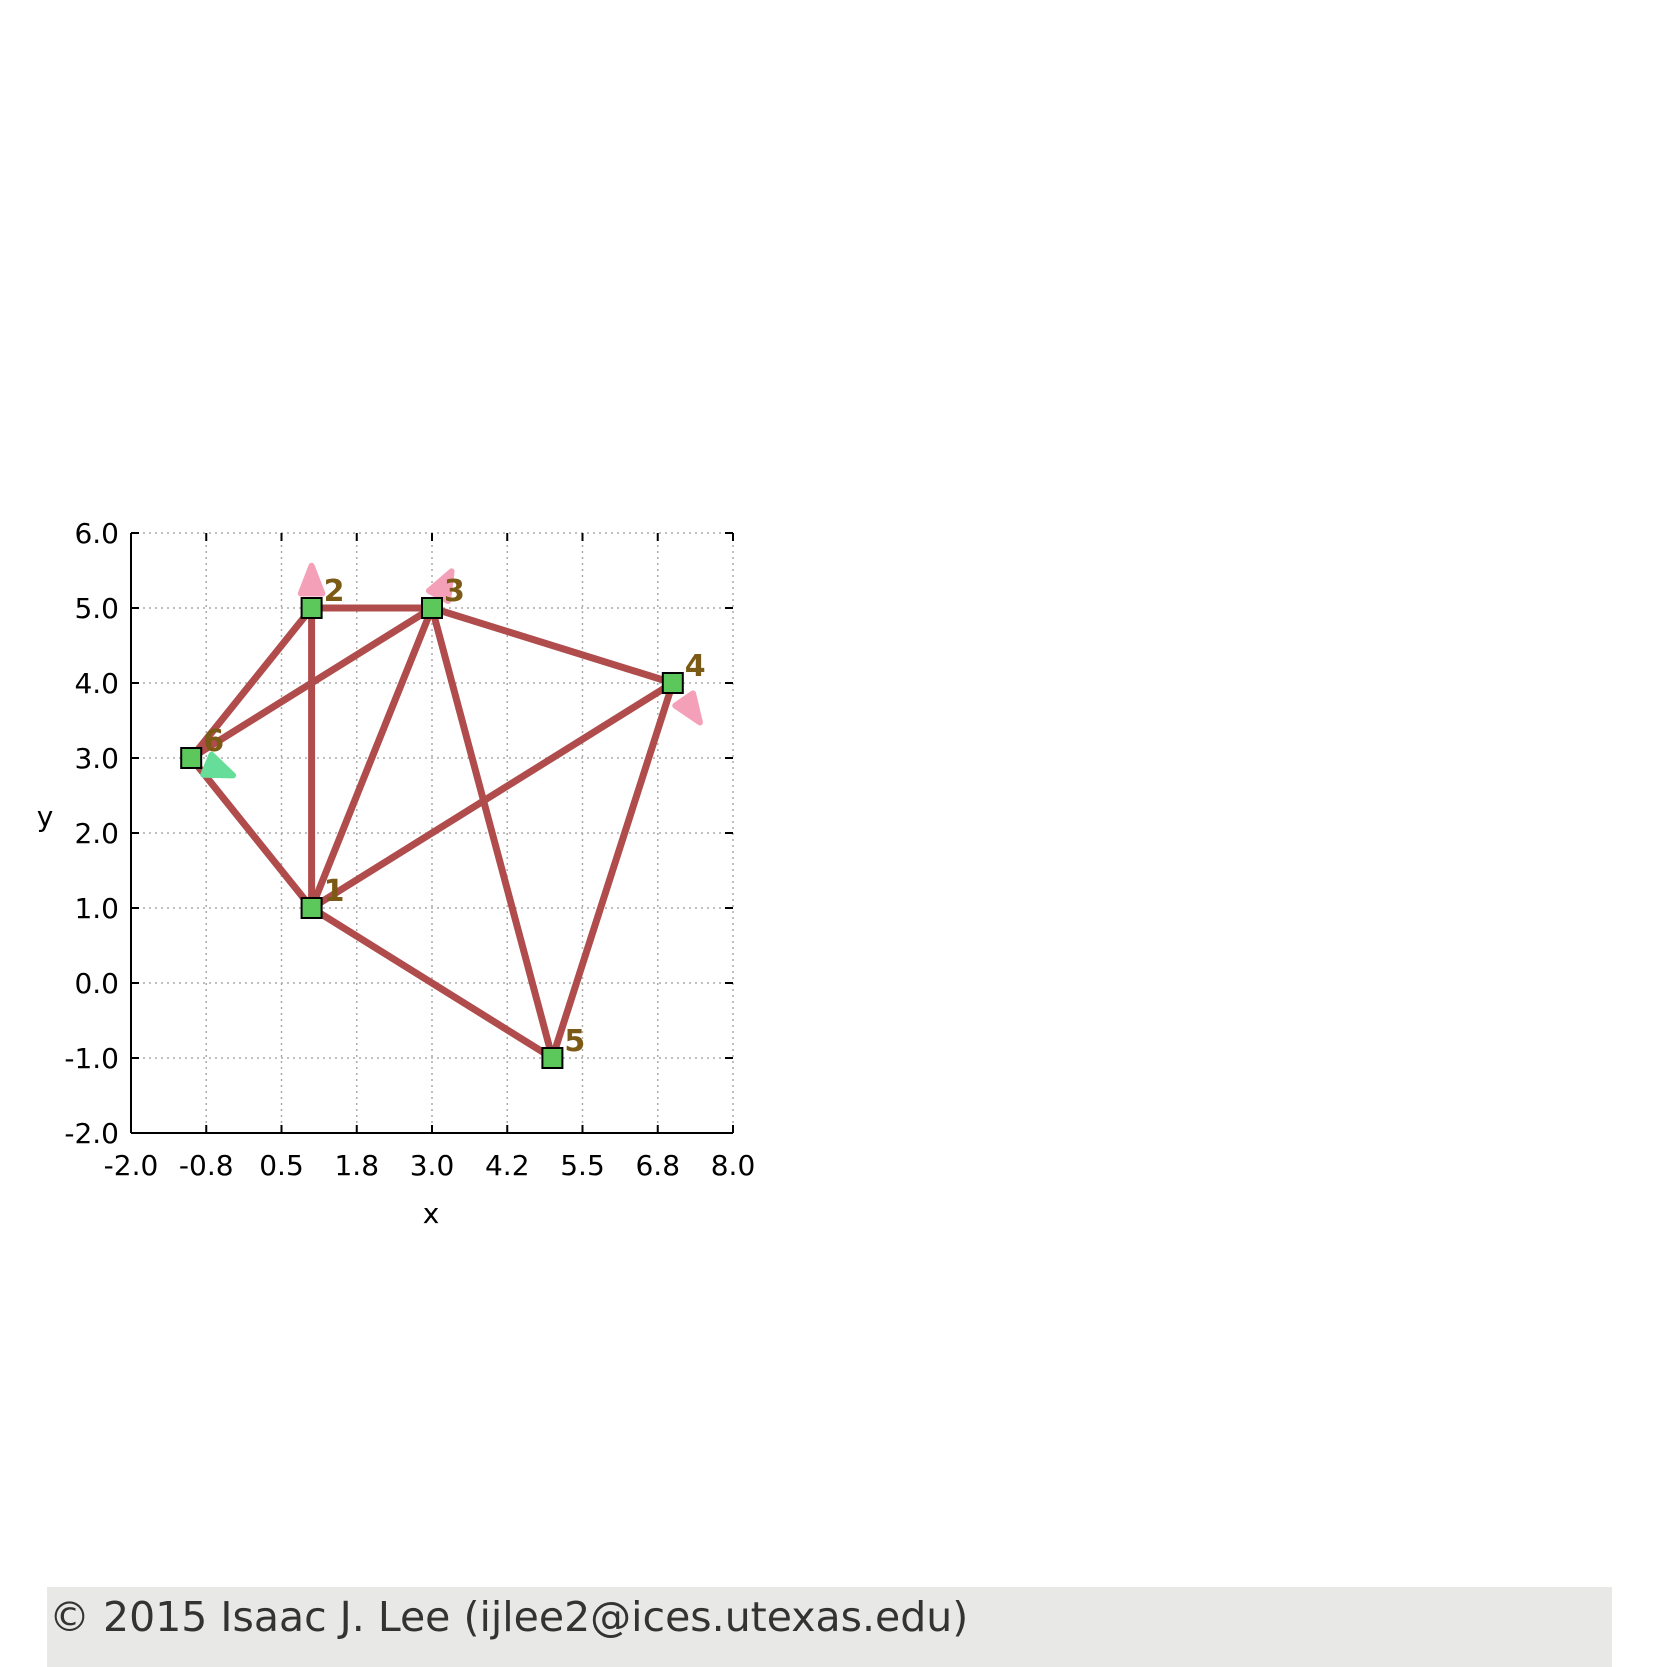  What do you see at coordinates (45, 816) in the screenshot?
I see `y-axis-label: y` at bounding box center [45, 816].